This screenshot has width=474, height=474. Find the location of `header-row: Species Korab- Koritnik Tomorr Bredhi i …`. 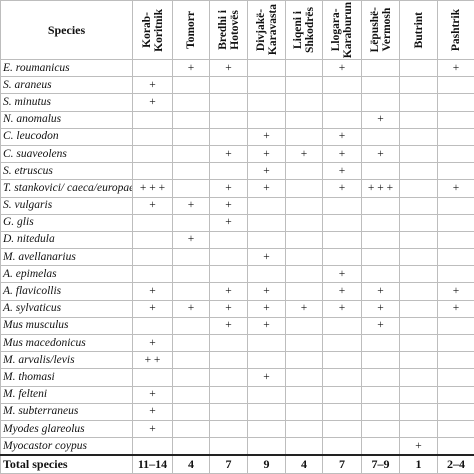

header-row: Species Korab- Koritnik Tomorr Bredhi i … is located at coordinates (237, 30).